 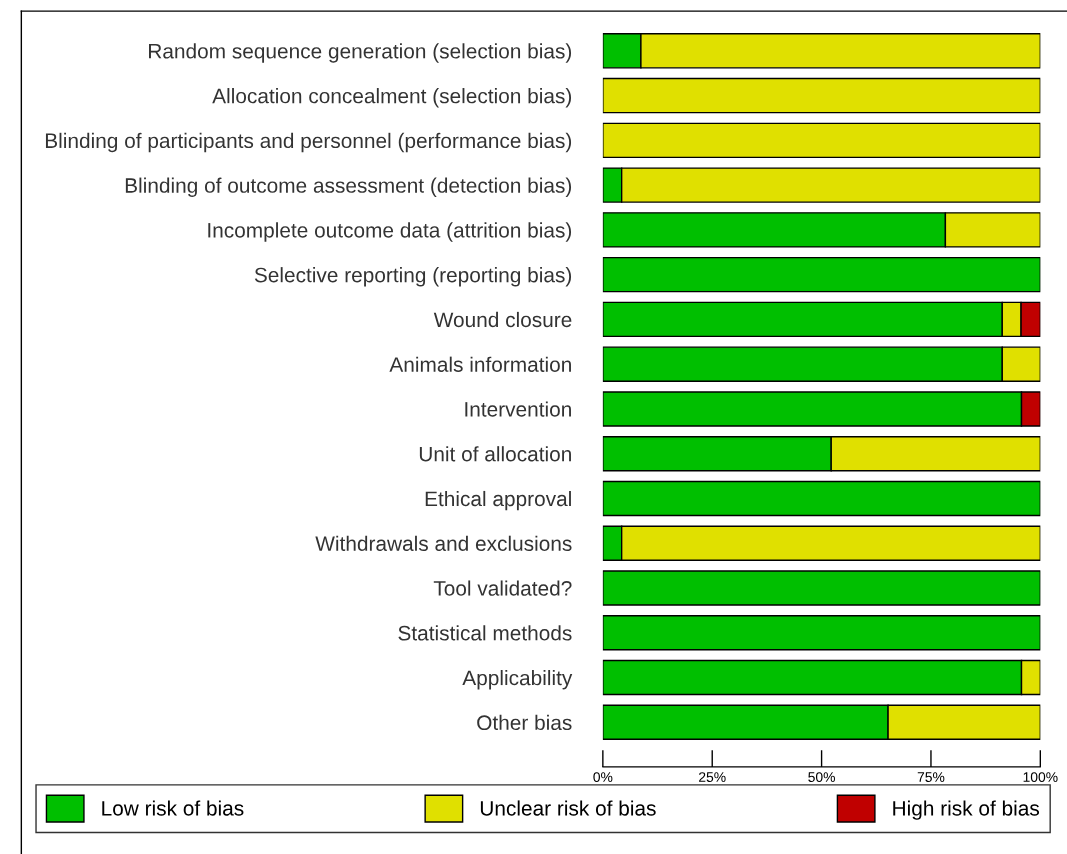 I want to click on y-tick-label: Selective reporting (reporting bias), so click(x=413, y=277).